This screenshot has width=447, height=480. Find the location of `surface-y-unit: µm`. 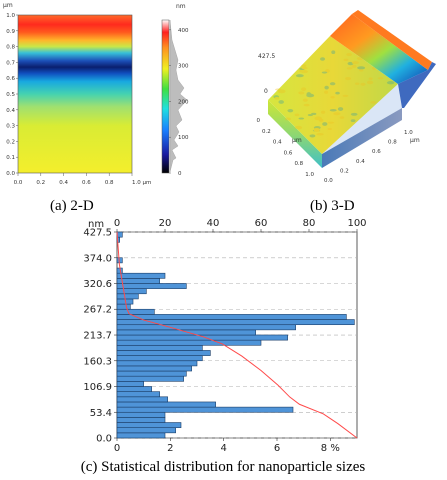

surface-y-unit: µm is located at coordinates (415, 140).